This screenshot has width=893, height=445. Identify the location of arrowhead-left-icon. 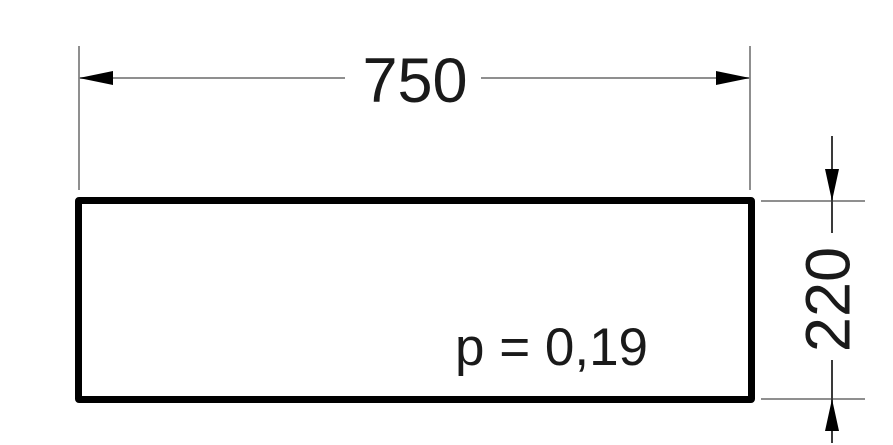
(96, 78).